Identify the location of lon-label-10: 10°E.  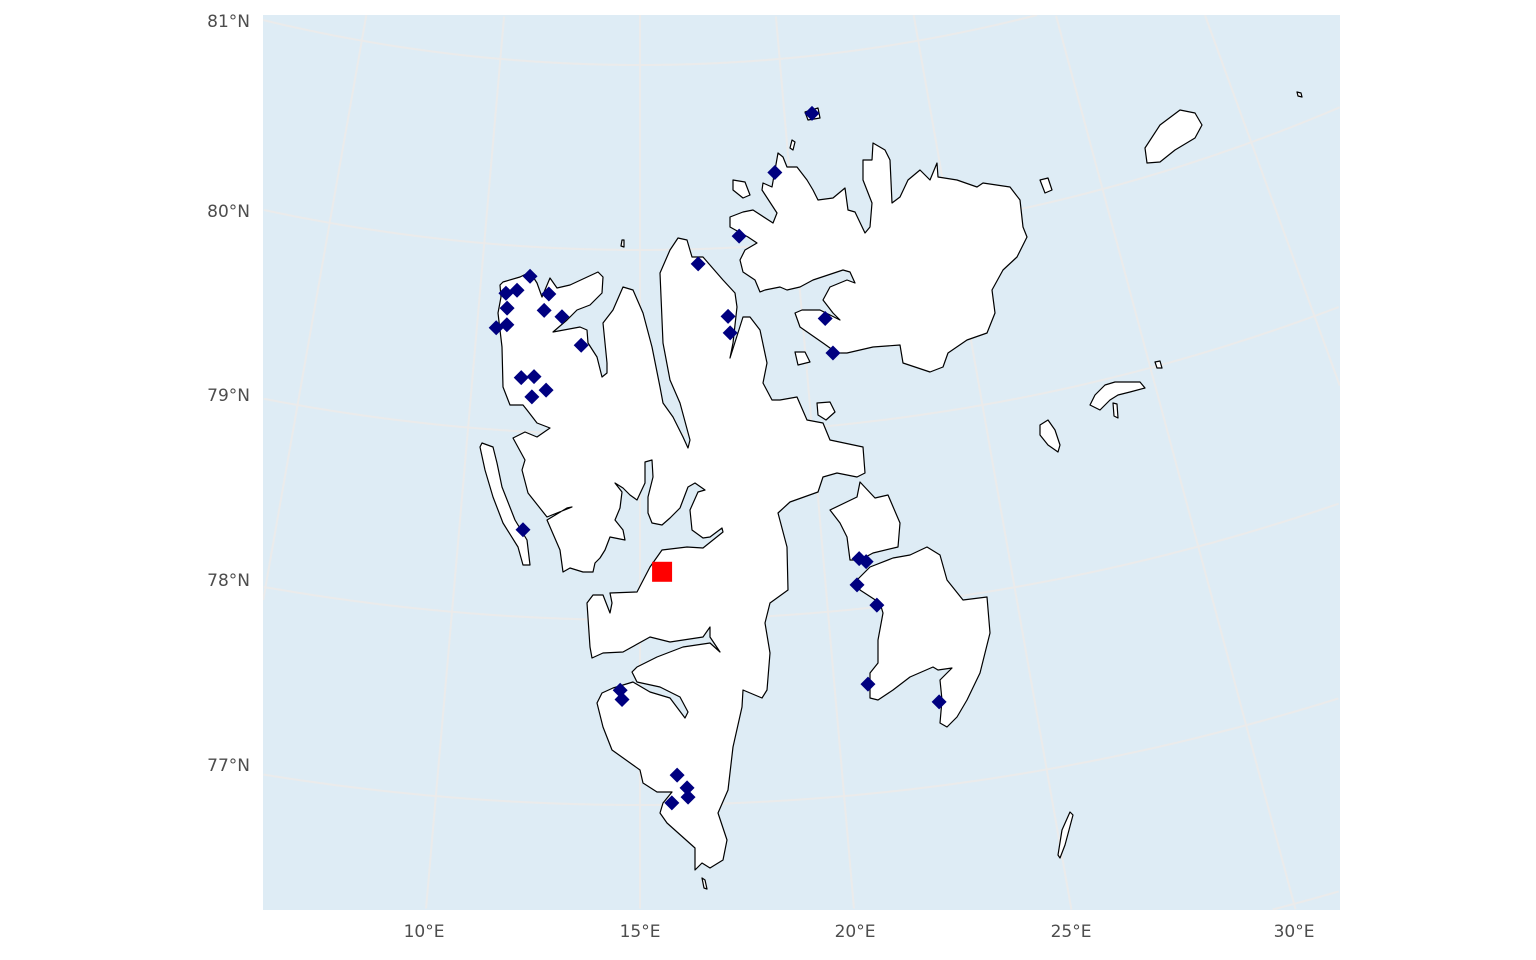
(424, 932).